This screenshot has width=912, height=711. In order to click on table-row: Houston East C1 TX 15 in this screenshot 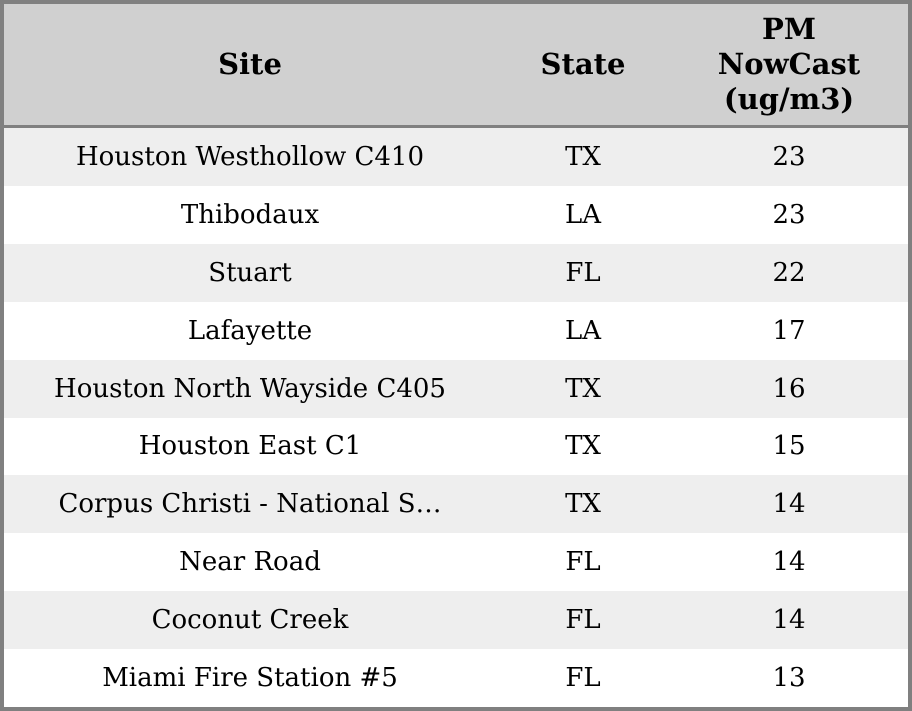, I will do `click(456, 446)`.